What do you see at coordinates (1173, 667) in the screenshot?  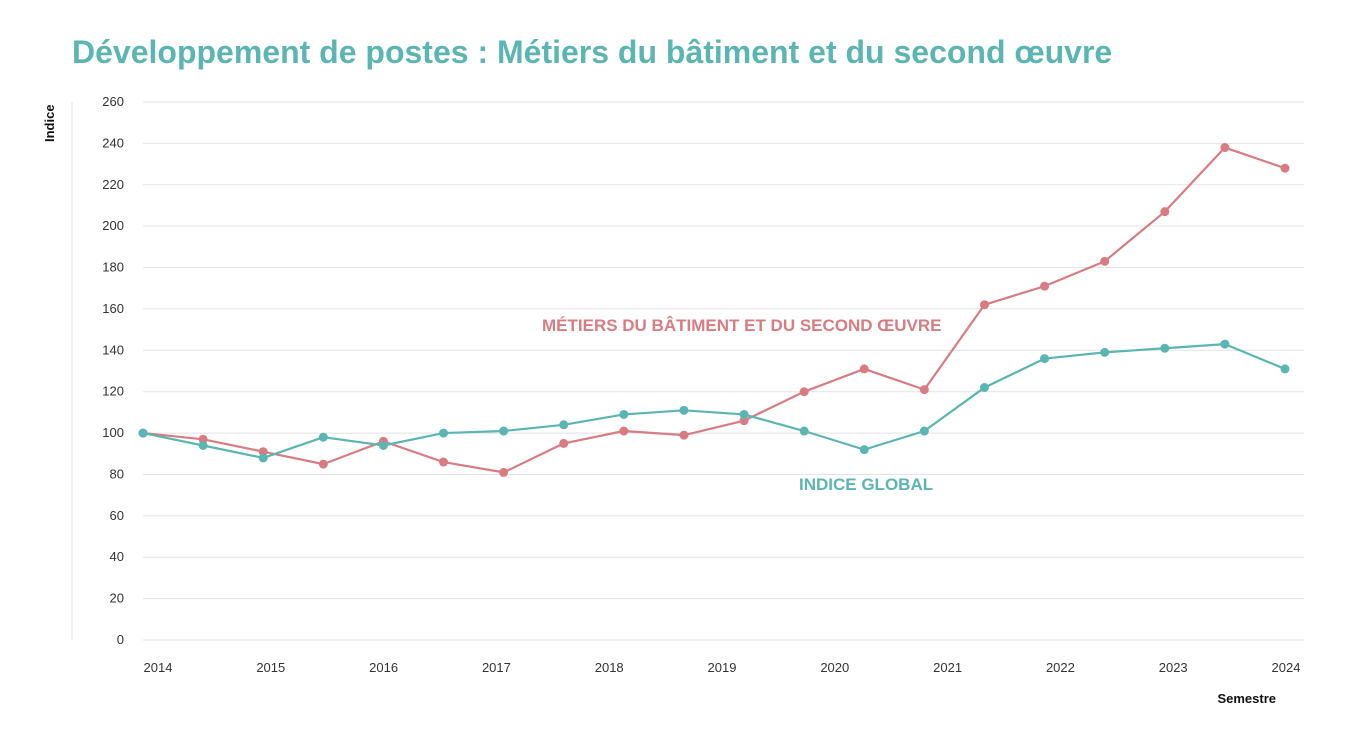 I see `x-tick-2023: 2023` at bounding box center [1173, 667].